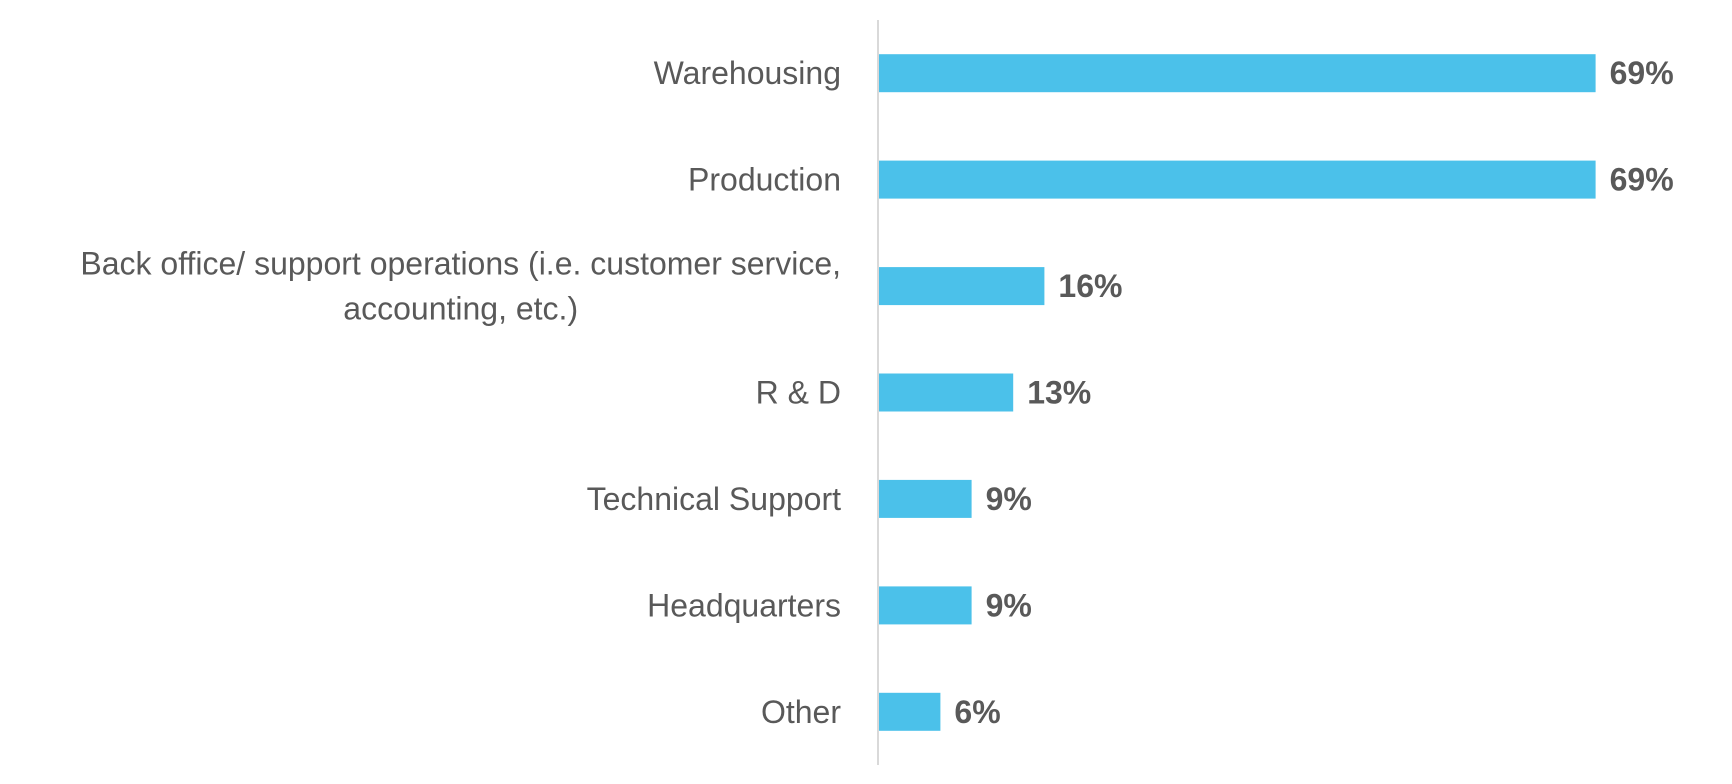 Image resolution: width=1732 pixels, height=784 pixels. What do you see at coordinates (747, 73) in the screenshot?
I see `category-label-warehousing: Warehousing` at bounding box center [747, 73].